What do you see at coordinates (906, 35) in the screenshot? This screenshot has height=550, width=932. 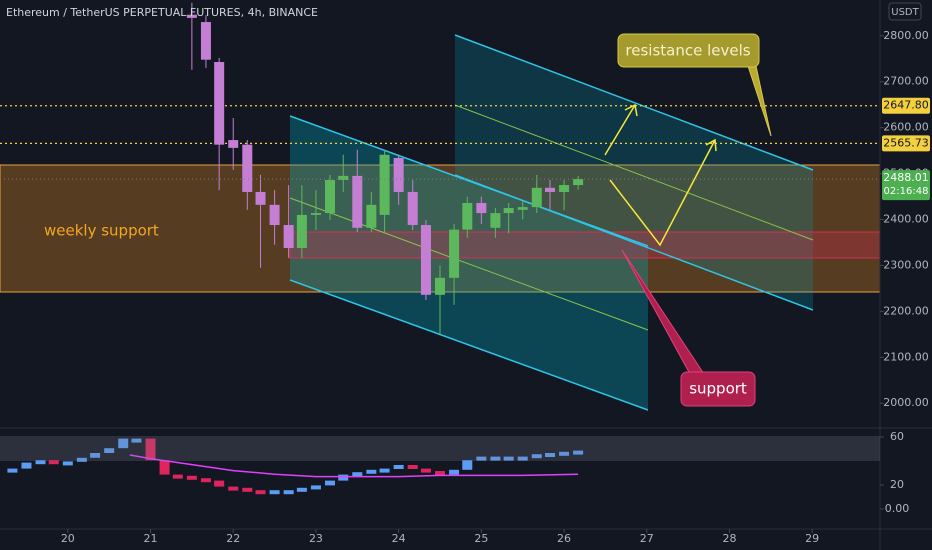 I see `y-tick-label: 2800.00` at bounding box center [906, 35].